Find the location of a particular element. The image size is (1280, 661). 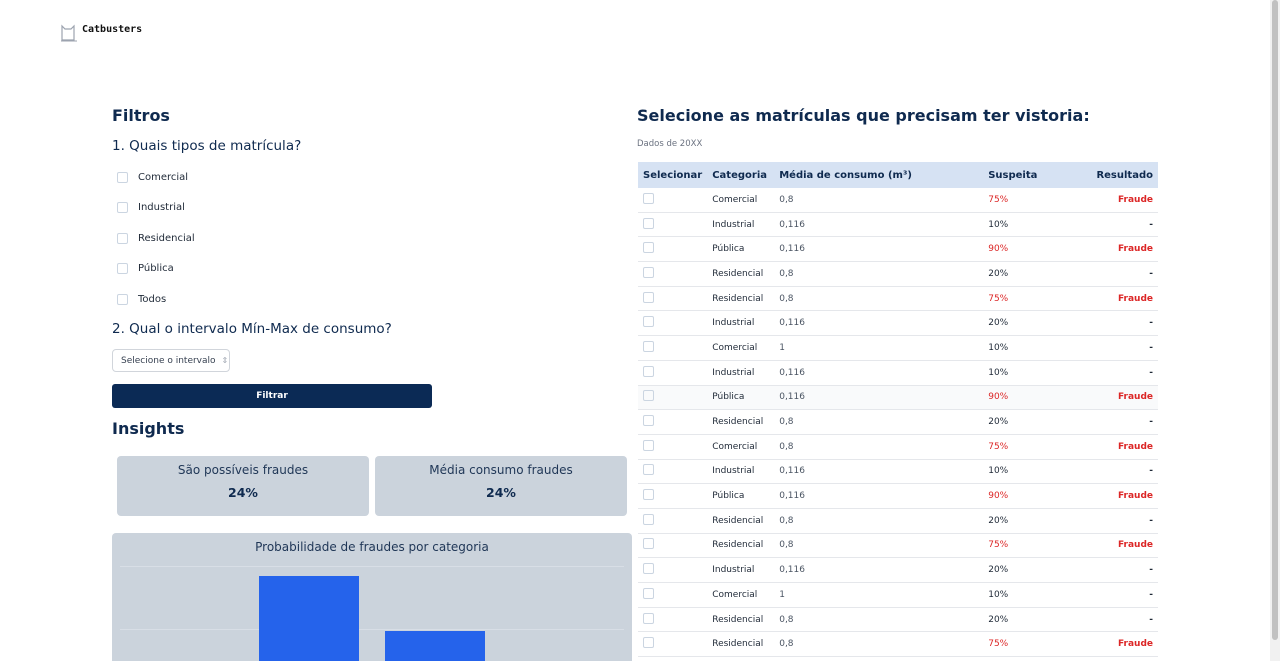

column-header: Média de consumo (m³) is located at coordinates (879, 175).